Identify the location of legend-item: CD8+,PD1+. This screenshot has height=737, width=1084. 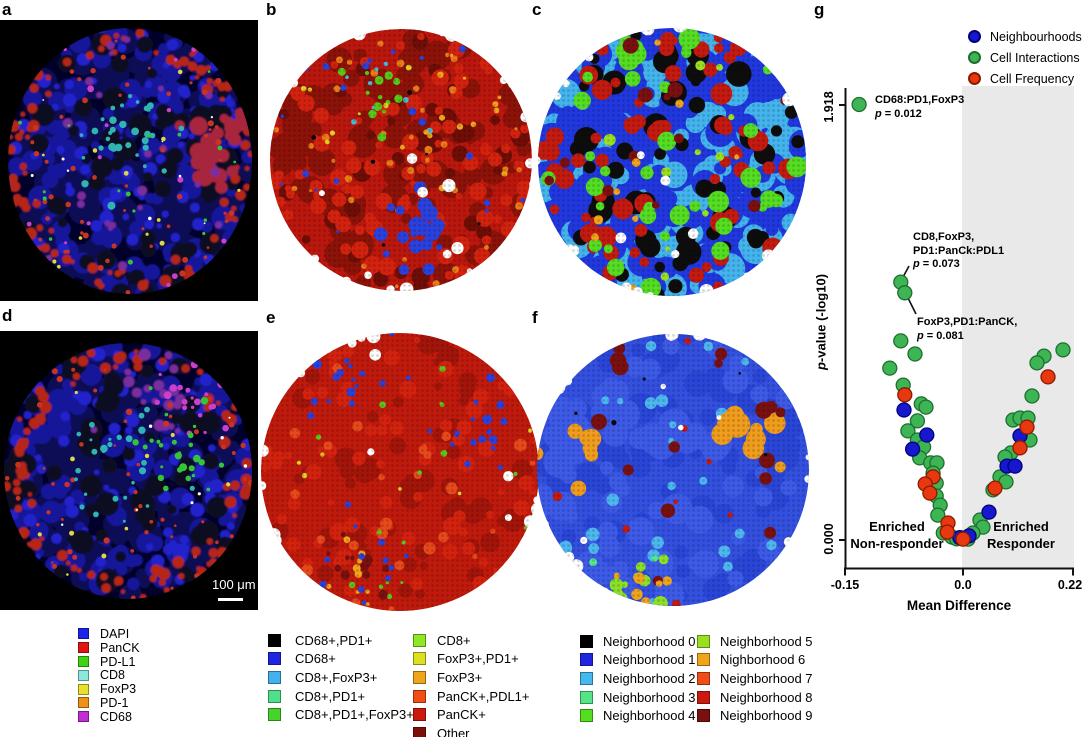
(341, 696).